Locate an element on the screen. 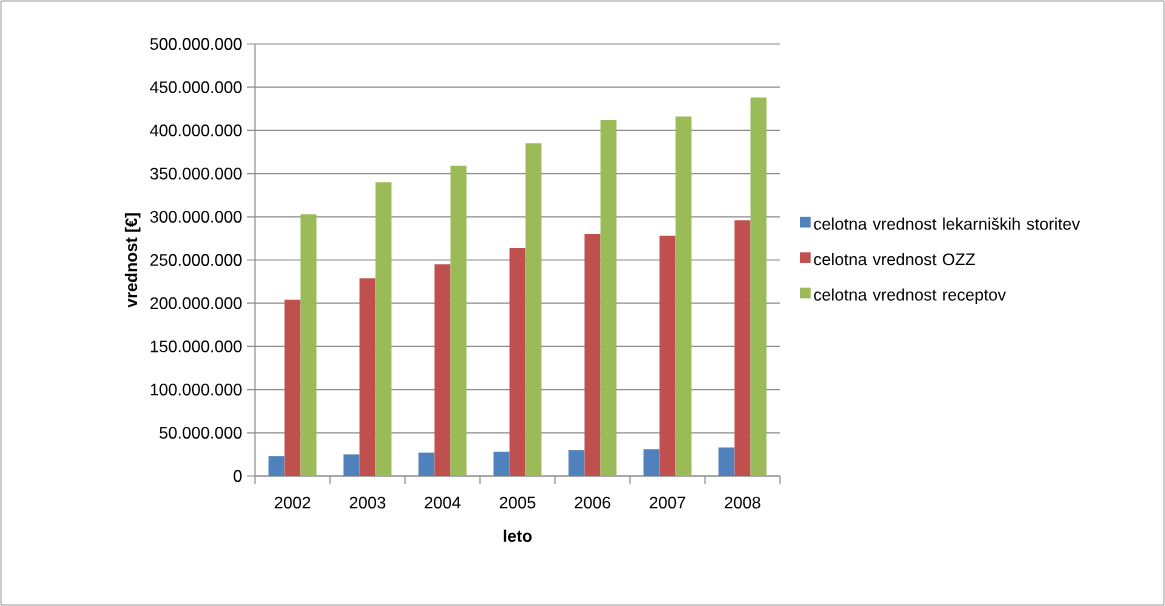  y-axis-title: vrednost [€] is located at coordinates (132, 260).